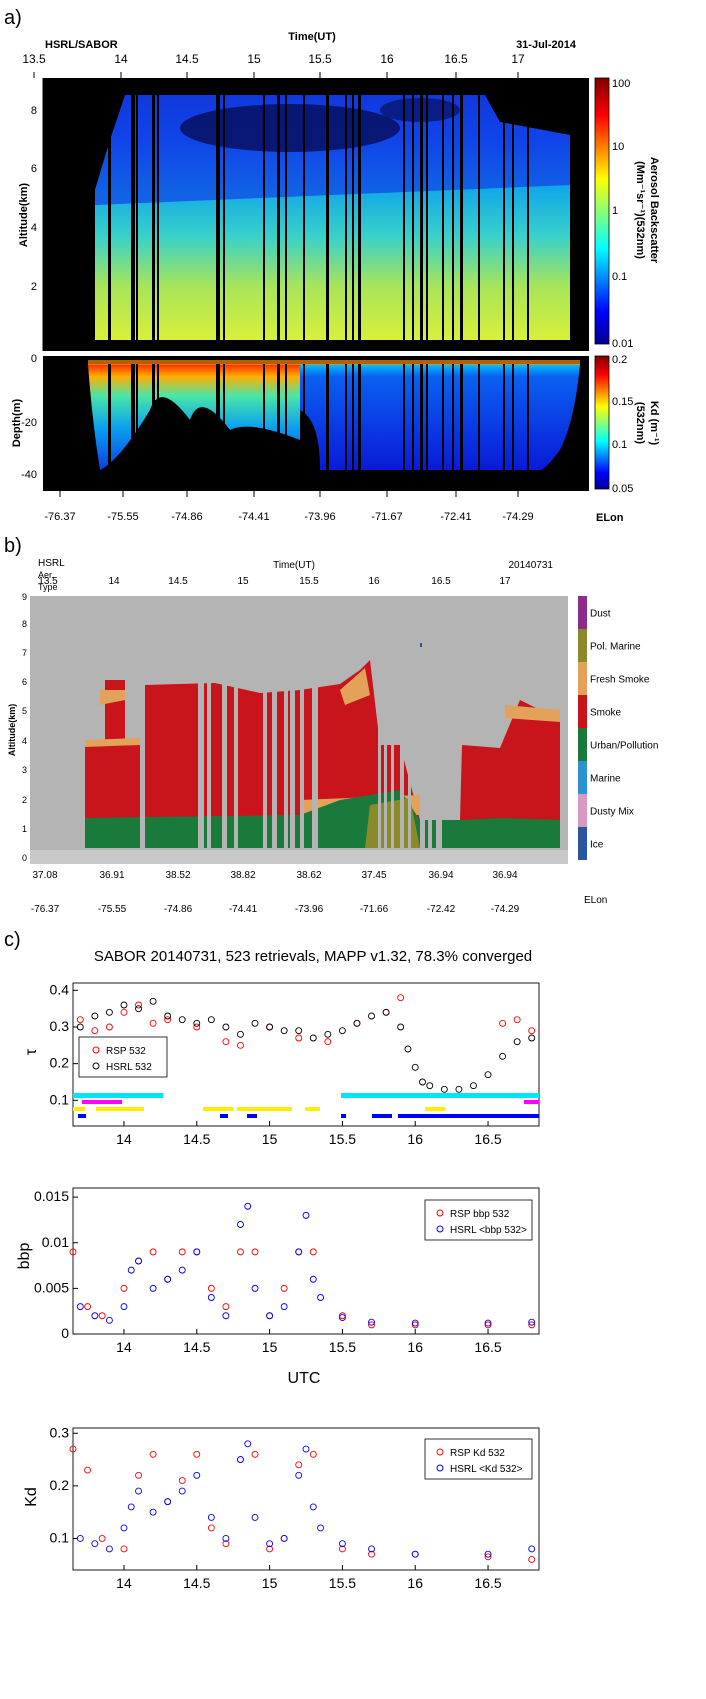  What do you see at coordinates (55, 1242) in the screenshot?
I see `y-tick-label: 0.01` at bounding box center [55, 1242].